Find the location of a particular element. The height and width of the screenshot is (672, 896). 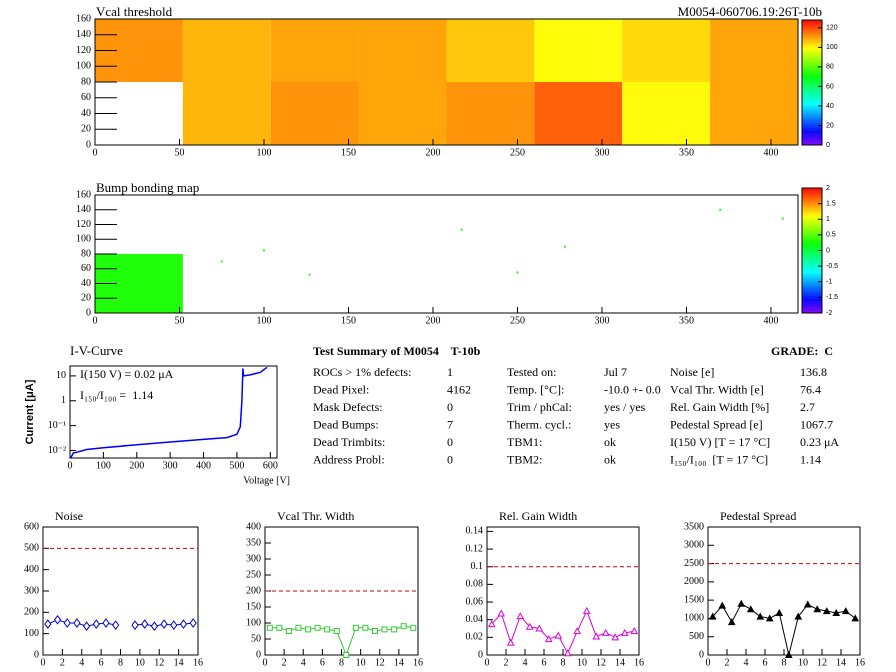

summary-value: 76.4 is located at coordinates (810, 389).